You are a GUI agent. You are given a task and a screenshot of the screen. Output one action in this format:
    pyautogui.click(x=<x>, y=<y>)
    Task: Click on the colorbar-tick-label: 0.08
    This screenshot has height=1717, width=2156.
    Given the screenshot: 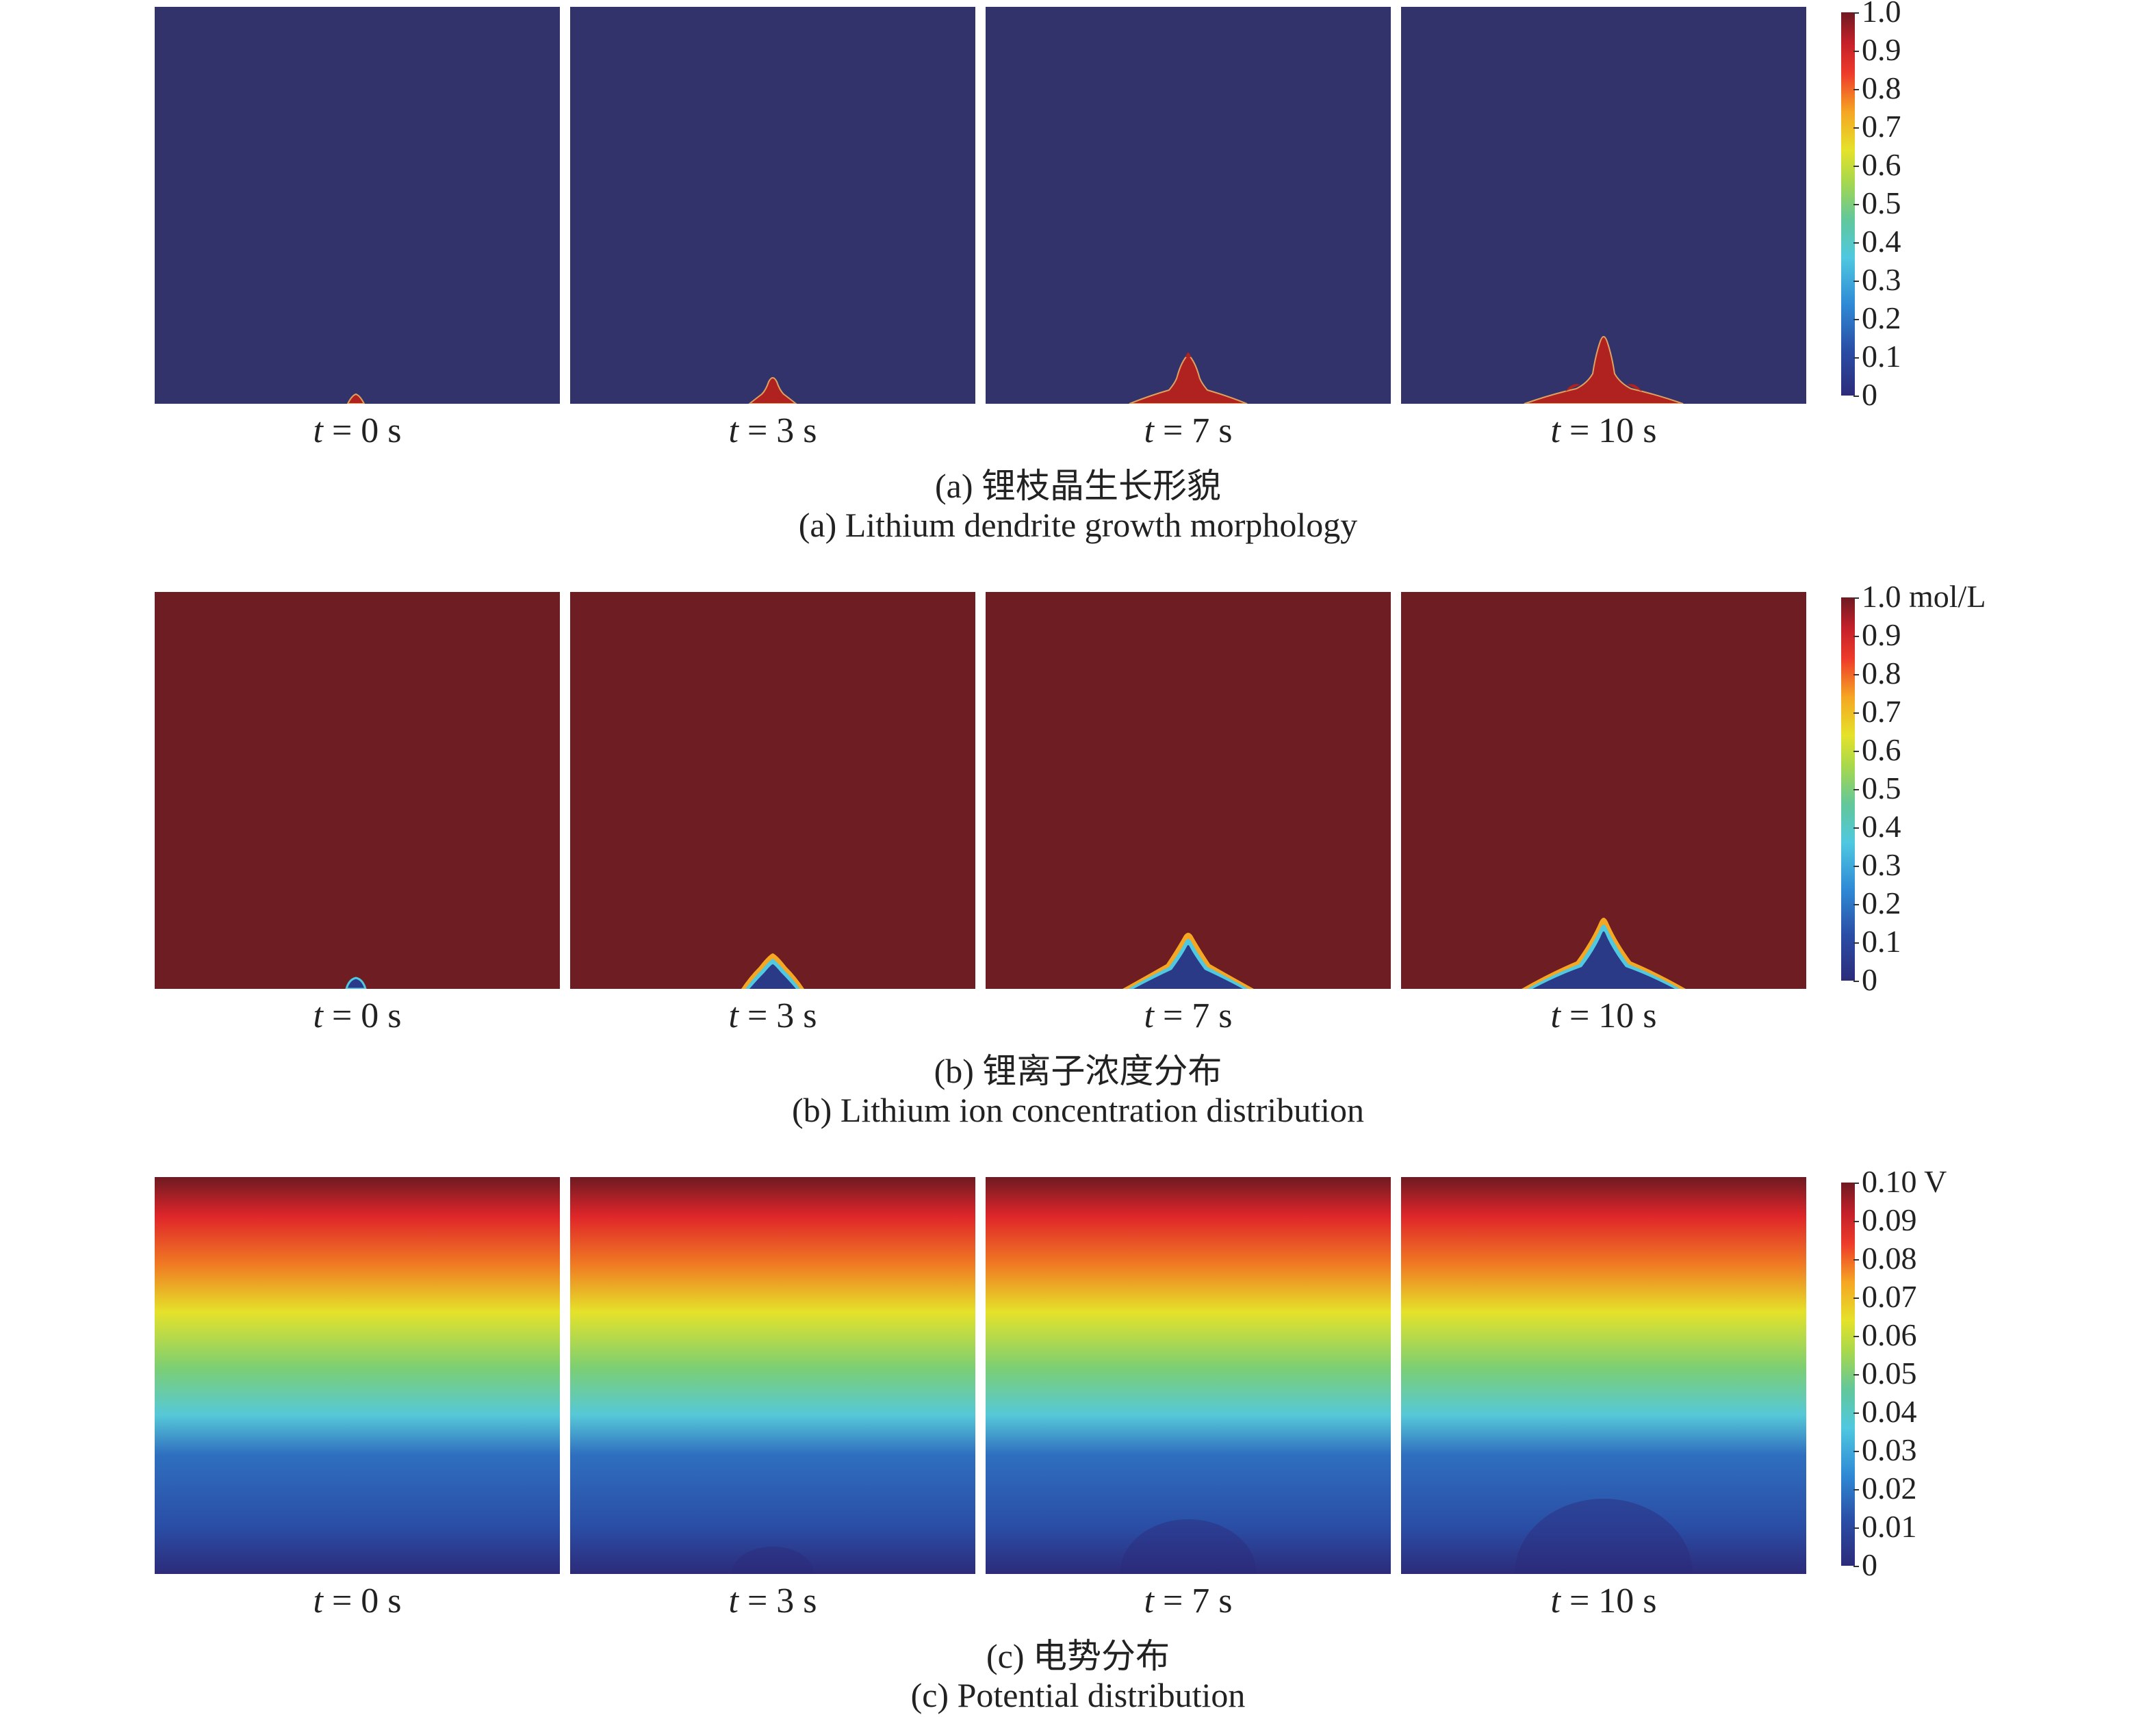 What is the action you would take?
    pyautogui.click(x=1889, y=1258)
    